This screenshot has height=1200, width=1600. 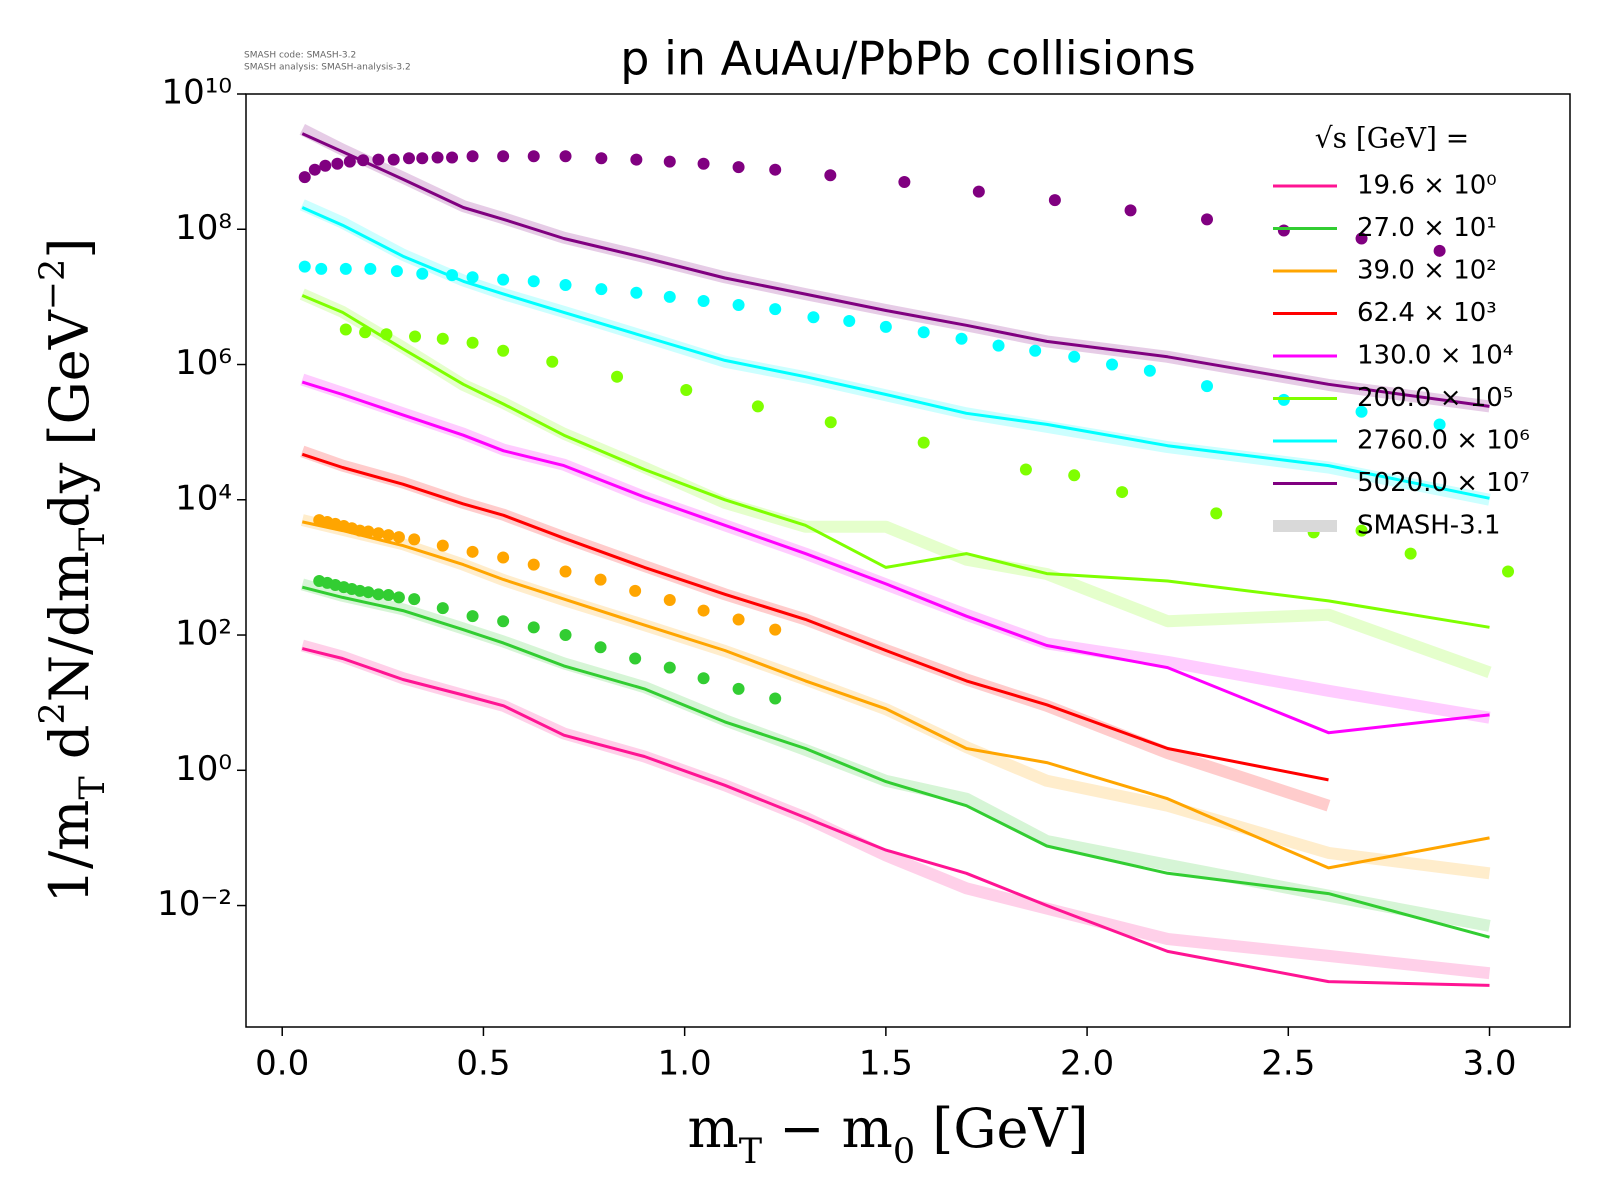 I want to click on axis-label-part: T, so click(x=93, y=539).